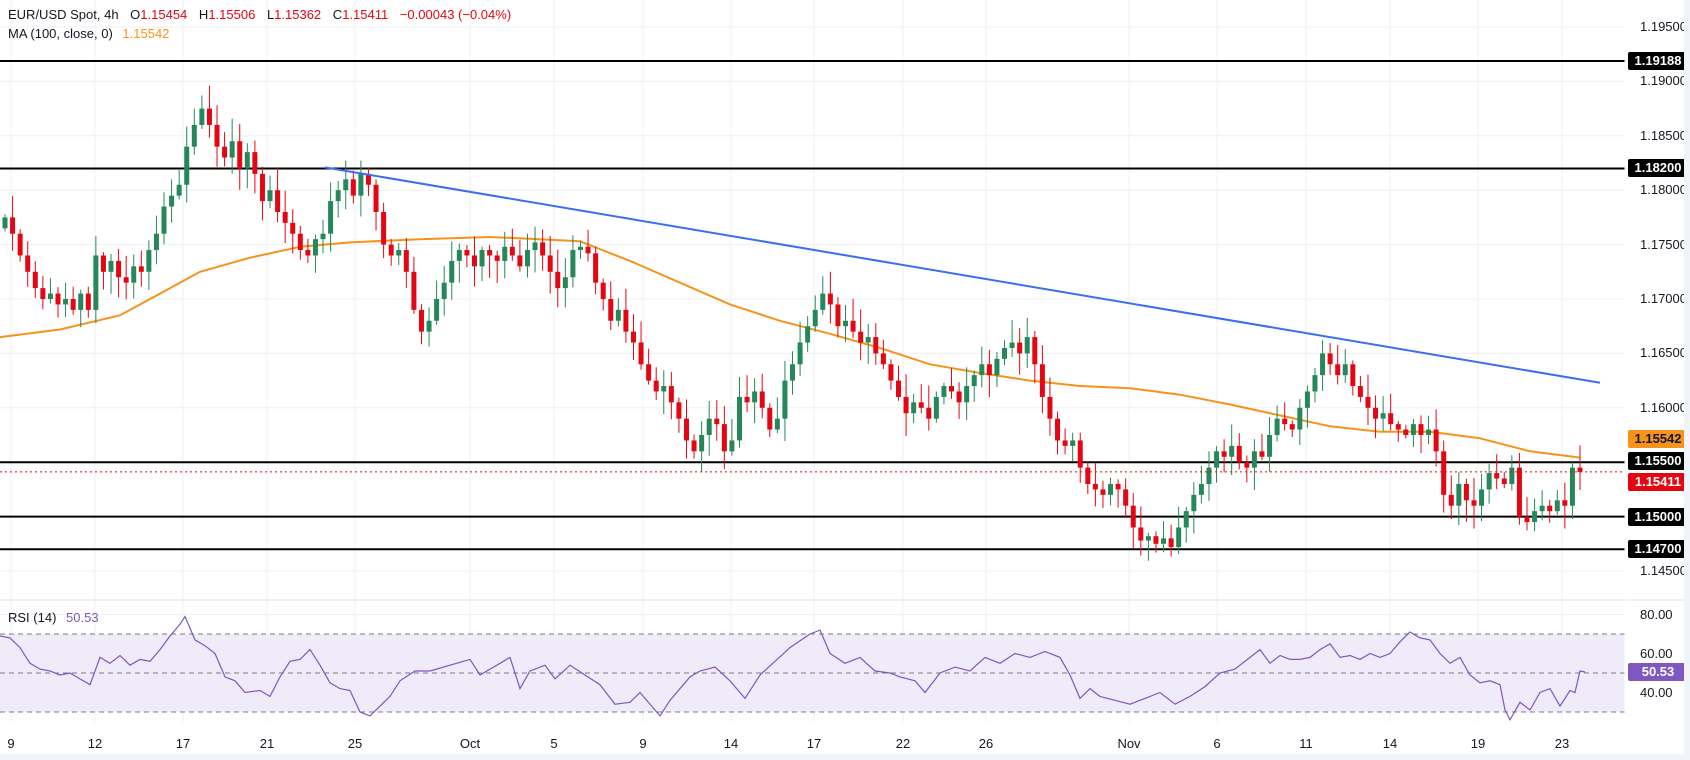  I want to click on time-tick-label: 21, so click(267, 743).